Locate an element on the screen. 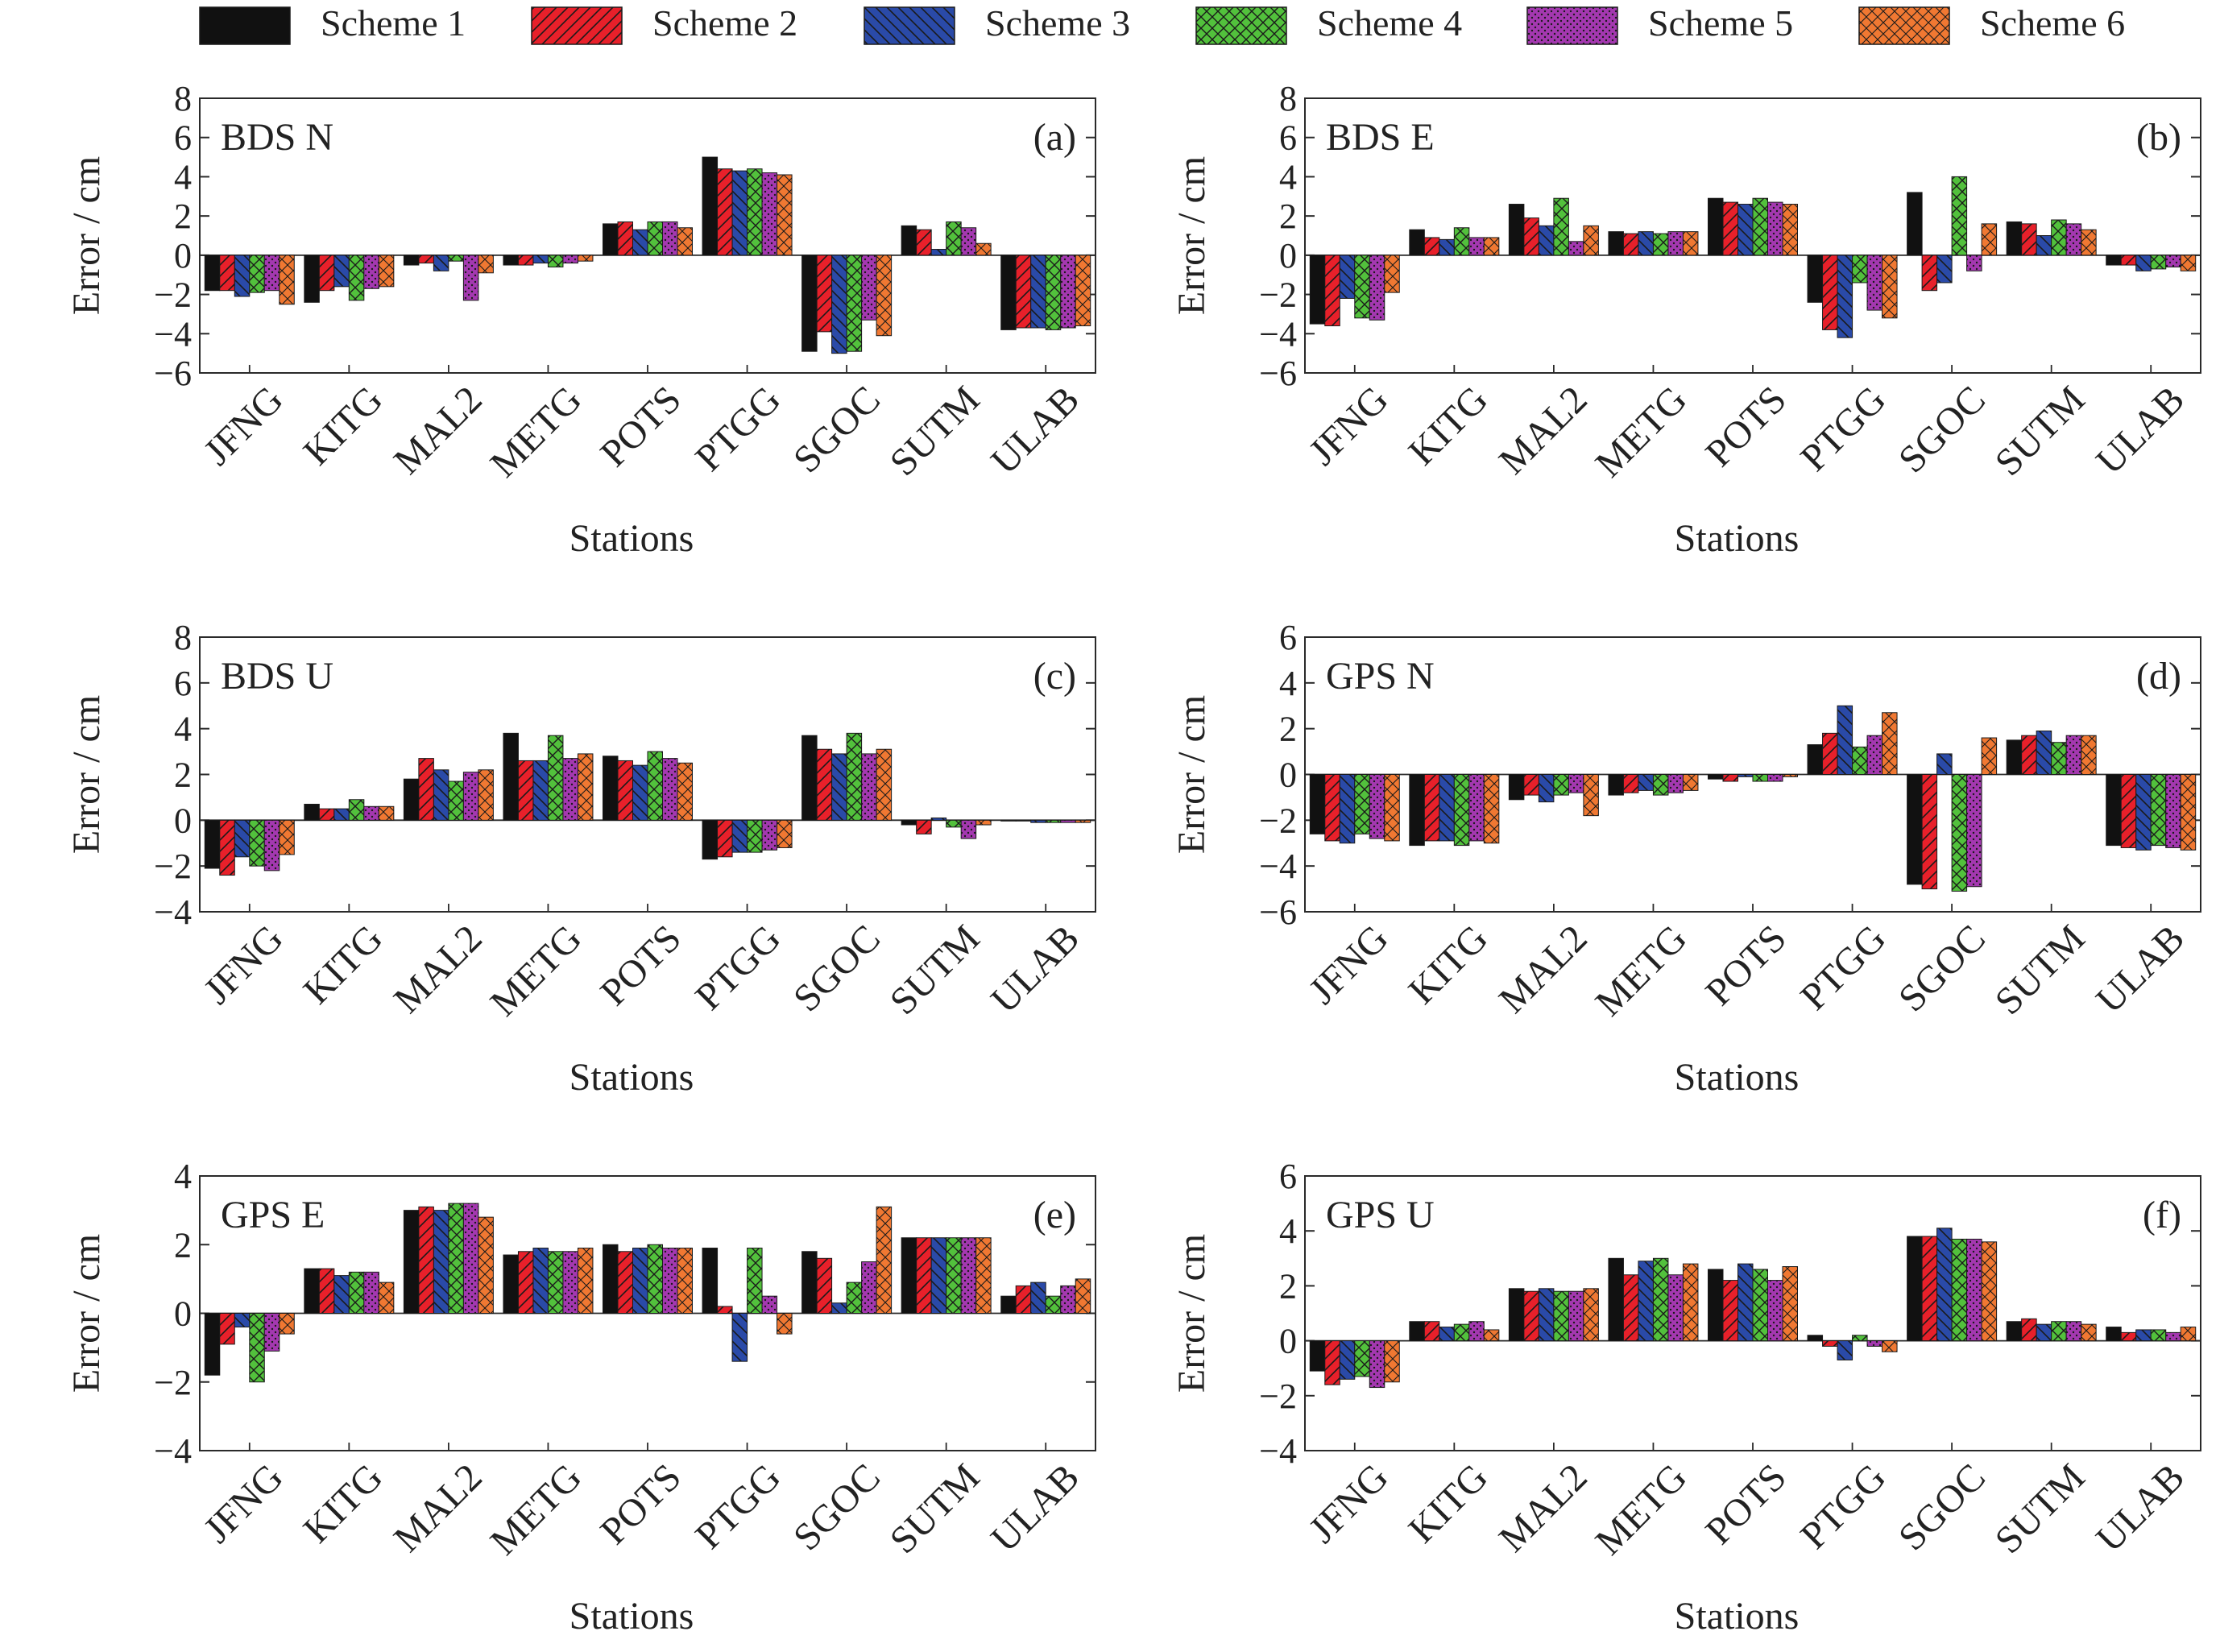 The height and width of the screenshot is (1652, 2220). y-tick-label: −6 is located at coordinates (1278, 373).